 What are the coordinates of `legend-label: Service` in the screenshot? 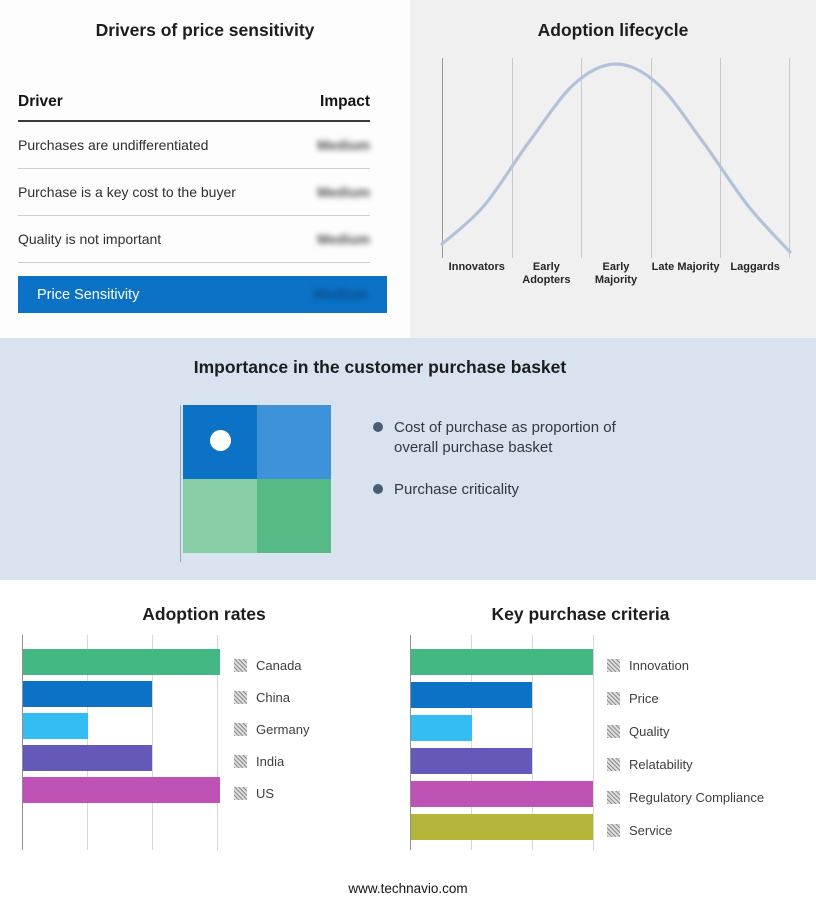 It's located at (651, 830).